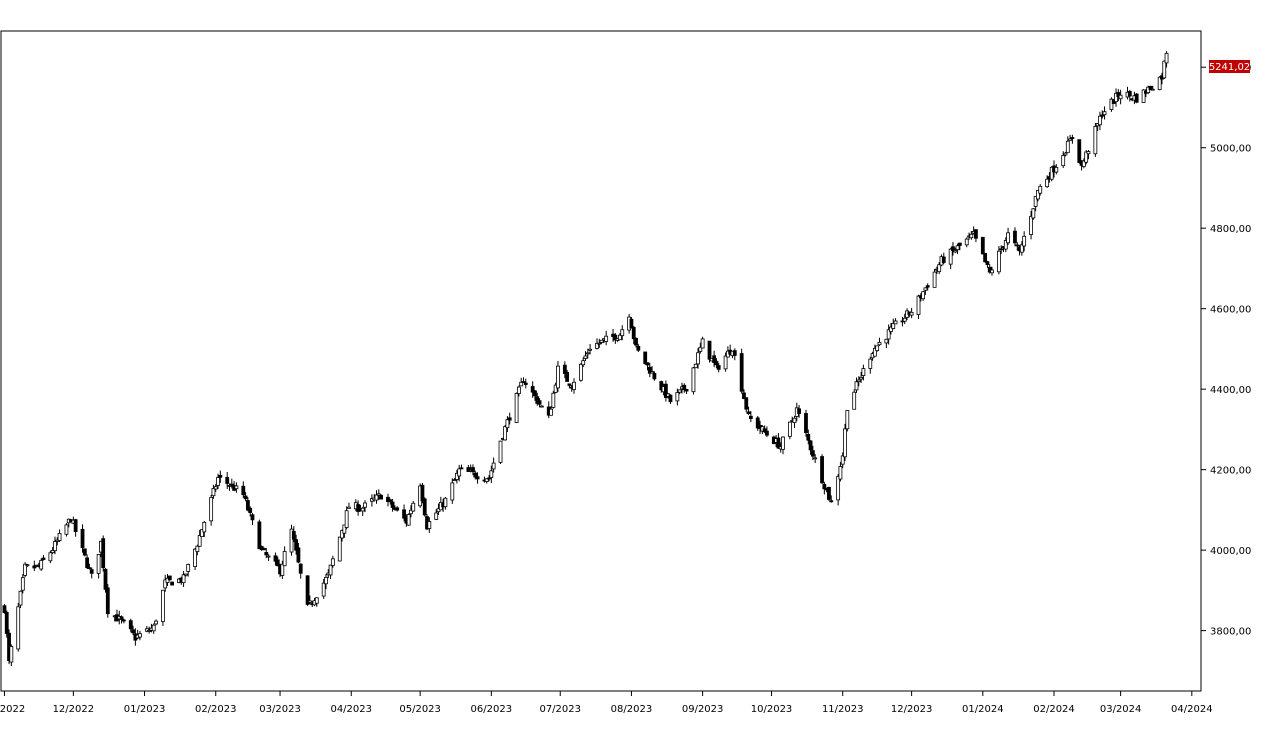 The image size is (1280, 743). I want to click on x-tick-label: 02/2023, so click(216, 709).